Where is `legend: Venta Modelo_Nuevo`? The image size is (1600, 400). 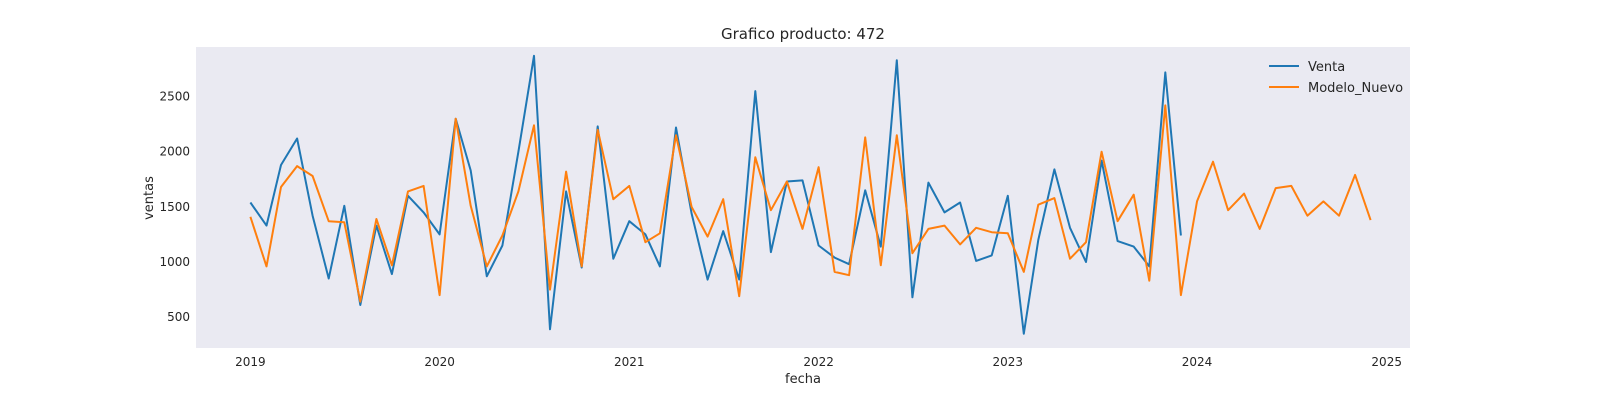 legend: Venta Modelo_Nuevo is located at coordinates (1336, 78).